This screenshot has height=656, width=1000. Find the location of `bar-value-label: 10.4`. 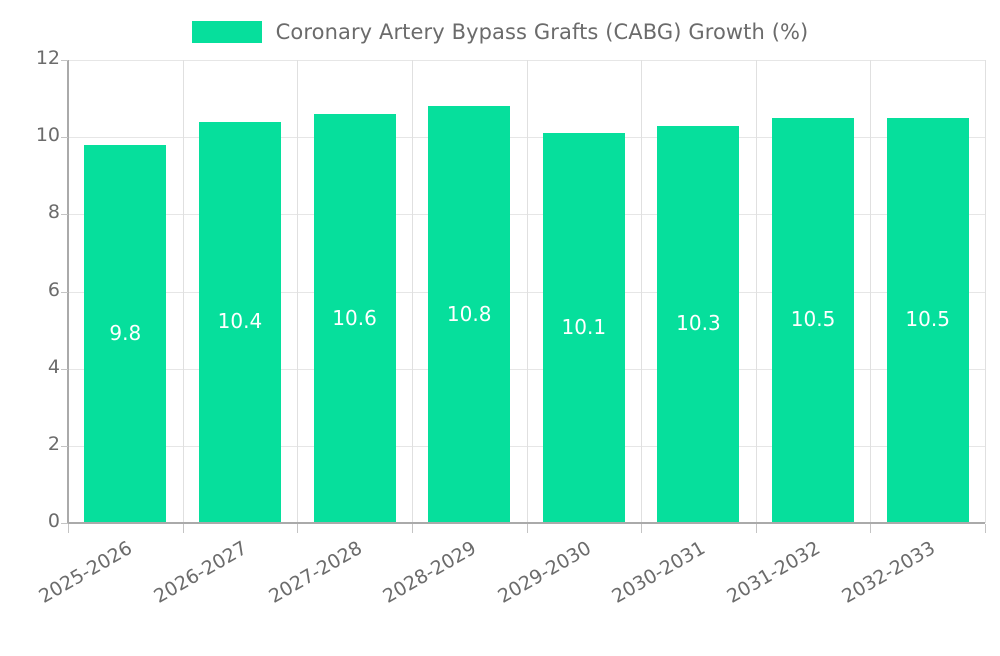

bar-value-label: 10.4 is located at coordinates (240, 321).